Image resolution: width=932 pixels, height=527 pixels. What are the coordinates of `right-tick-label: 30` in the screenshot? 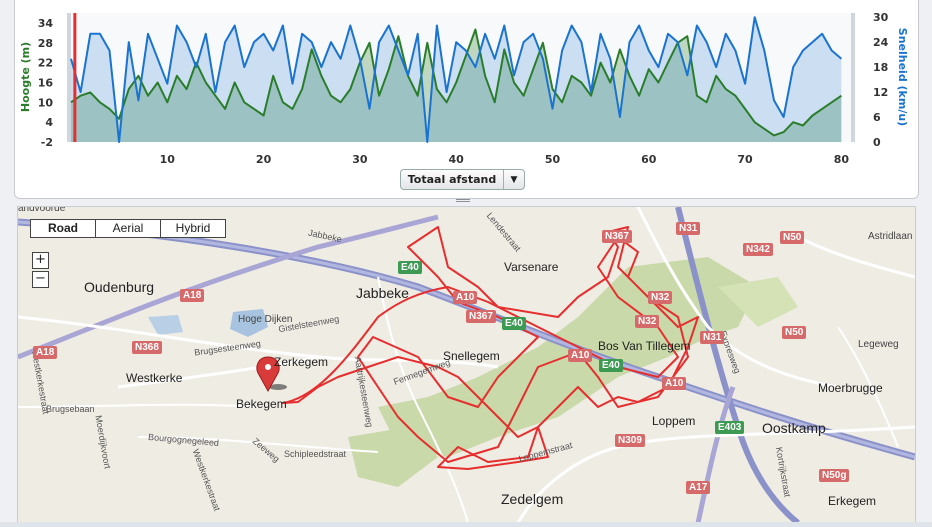 It's located at (881, 17).